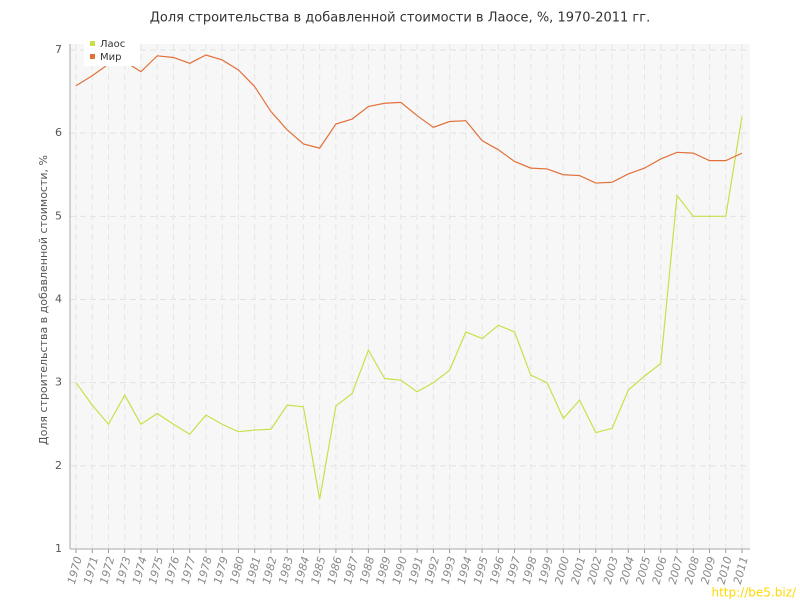 The width and height of the screenshot is (800, 604). What do you see at coordinates (58, 49) in the screenshot?
I see `y-tick-label: 7` at bounding box center [58, 49].